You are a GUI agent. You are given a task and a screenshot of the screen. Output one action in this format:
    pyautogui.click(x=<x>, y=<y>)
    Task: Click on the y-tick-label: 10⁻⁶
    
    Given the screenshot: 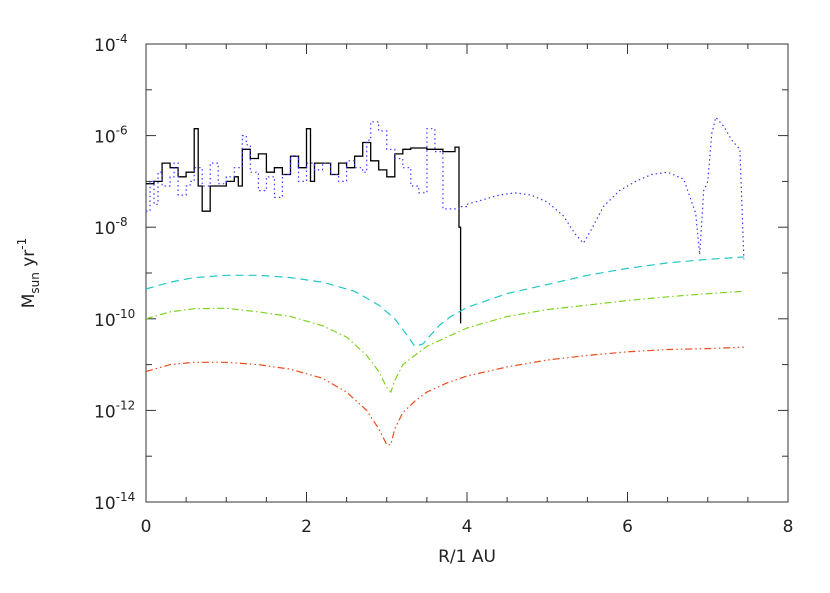 What is the action you would take?
    pyautogui.click(x=111, y=136)
    